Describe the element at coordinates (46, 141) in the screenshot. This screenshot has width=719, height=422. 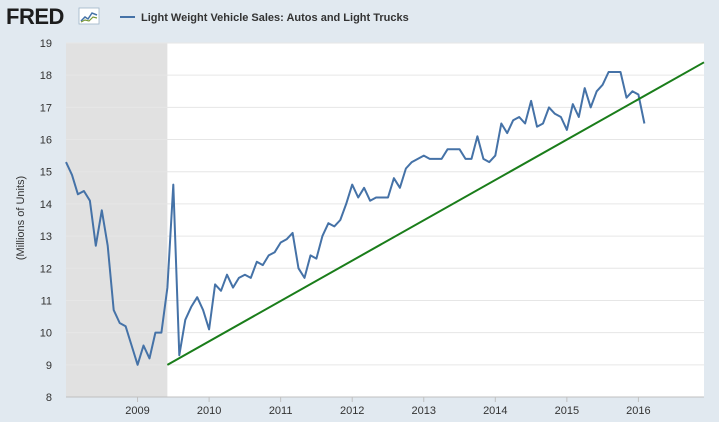
I see `y-tick-label: 16` at that location.